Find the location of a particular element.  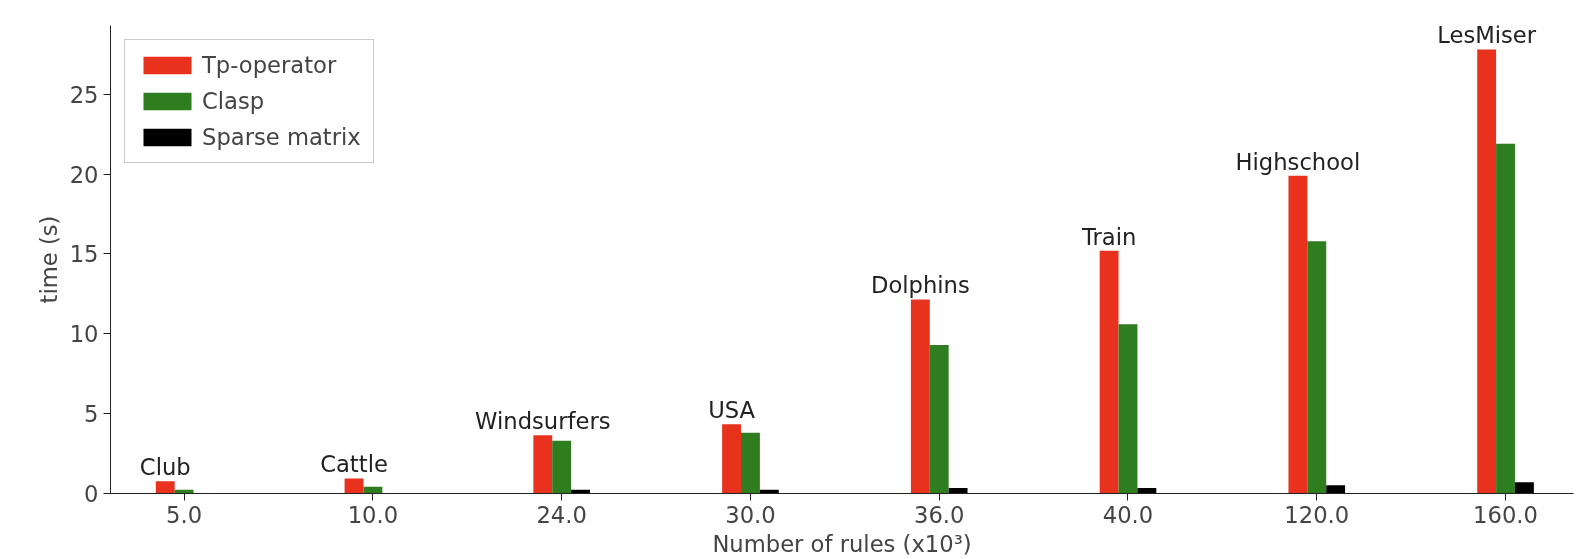

legend-label: Tp-operator is located at coordinates (269, 65).